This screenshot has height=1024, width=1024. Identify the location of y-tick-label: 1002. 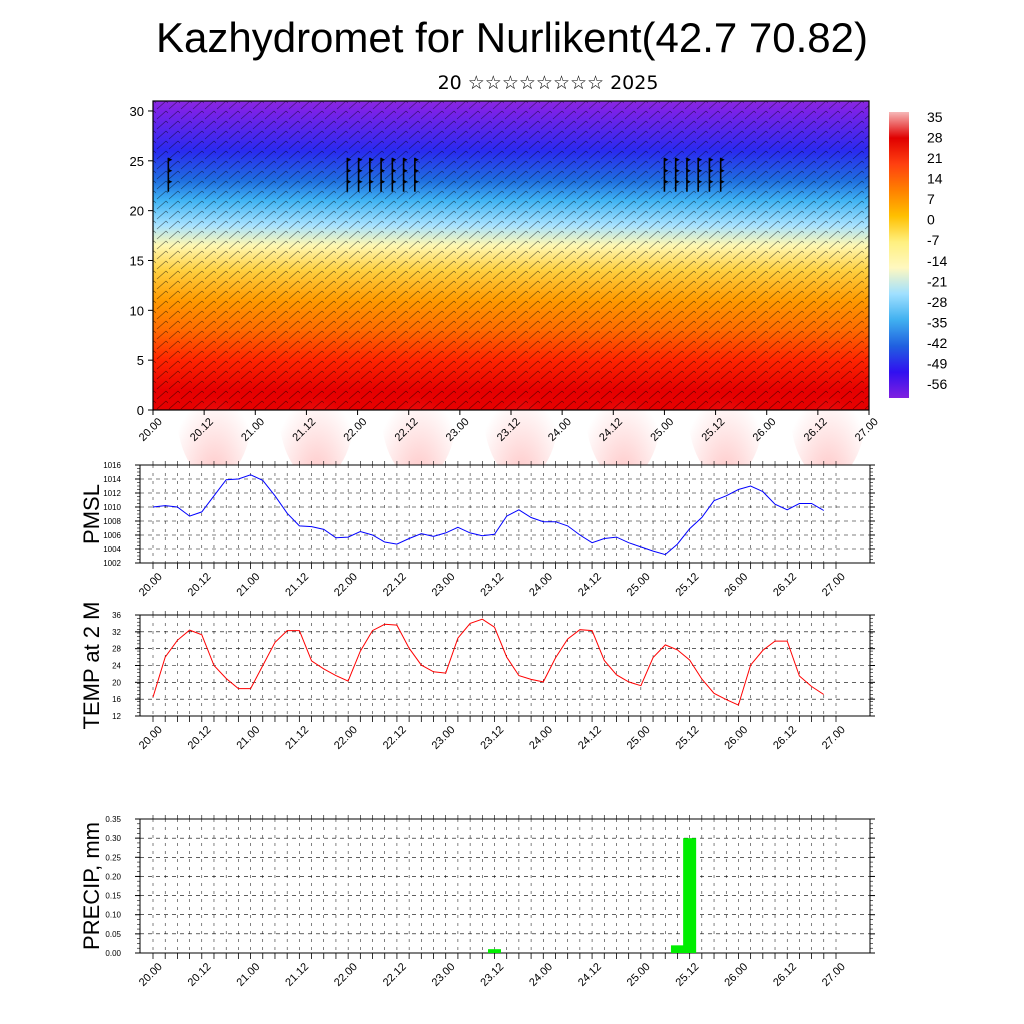
(112, 563).